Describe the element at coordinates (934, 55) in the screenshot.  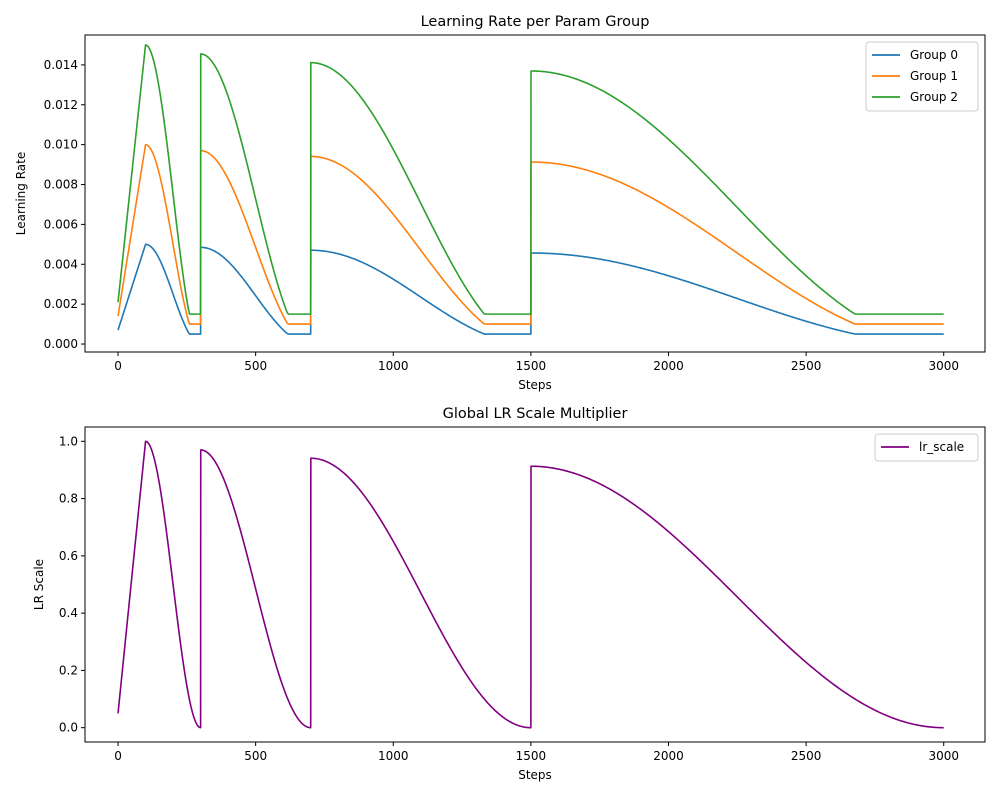
I see `legend-label: Group 0` at that location.